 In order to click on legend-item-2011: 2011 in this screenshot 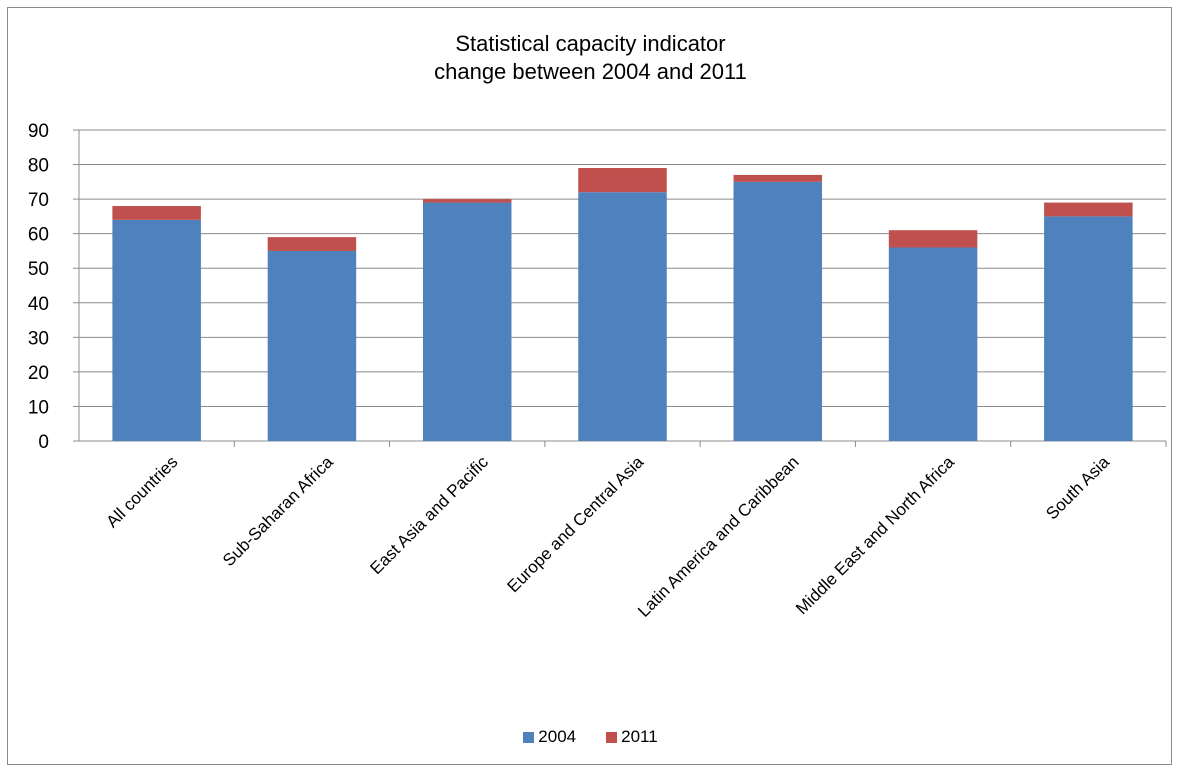, I will do `click(632, 737)`.